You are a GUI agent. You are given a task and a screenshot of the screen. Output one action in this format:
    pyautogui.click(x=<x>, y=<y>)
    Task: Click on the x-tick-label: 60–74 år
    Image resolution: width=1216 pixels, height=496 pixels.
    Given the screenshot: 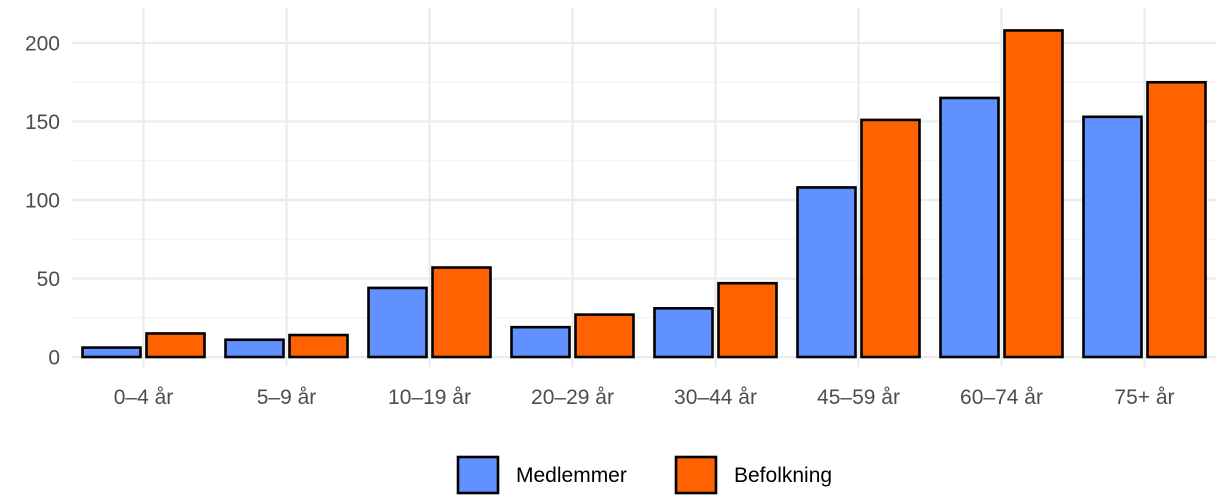 What is the action you would take?
    pyautogui.click(x=1001, y=397)
    